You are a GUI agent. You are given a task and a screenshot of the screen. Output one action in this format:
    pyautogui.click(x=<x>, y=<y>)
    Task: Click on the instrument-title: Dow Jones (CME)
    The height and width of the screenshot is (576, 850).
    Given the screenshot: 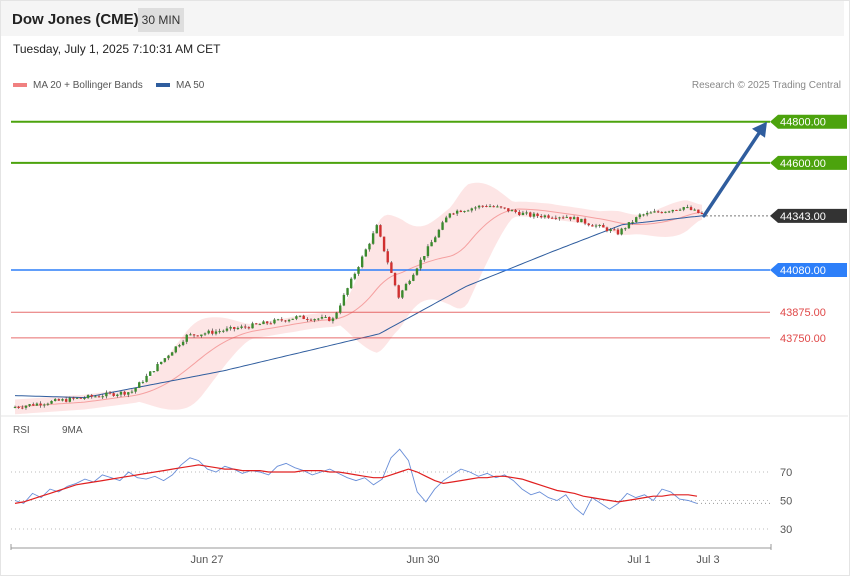 What is the action you would take?
    pyautogui.click(x=75, y=19)
    